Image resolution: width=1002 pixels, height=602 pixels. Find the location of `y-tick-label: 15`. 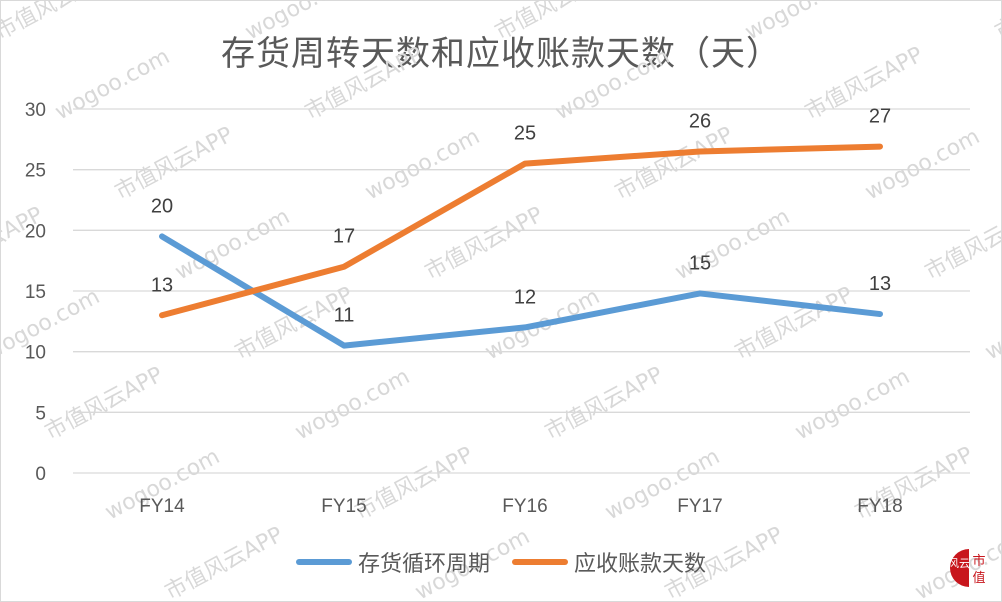

y-tick-label: 15 is located at coordinates (35, 292).